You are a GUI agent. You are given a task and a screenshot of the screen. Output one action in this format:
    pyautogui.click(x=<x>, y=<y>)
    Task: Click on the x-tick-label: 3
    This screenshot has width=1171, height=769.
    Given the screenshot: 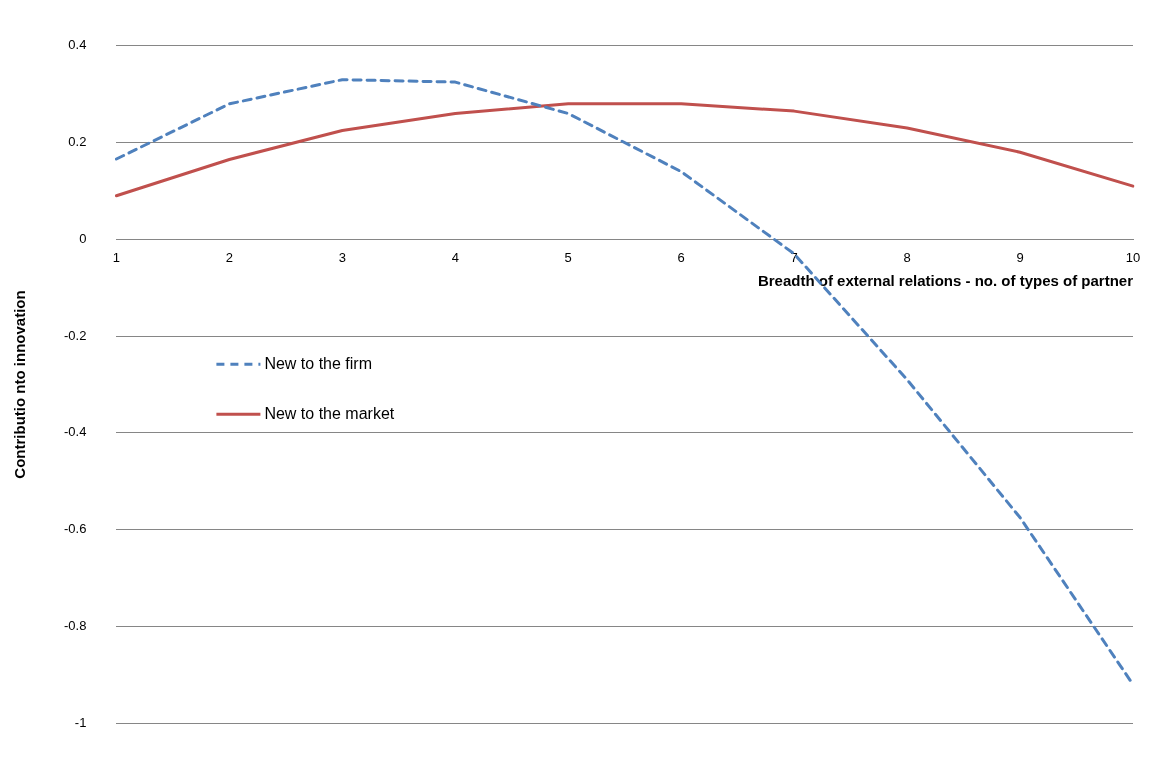 What is the action you would take?
    pyautogui.click(x=342, y=257)
    